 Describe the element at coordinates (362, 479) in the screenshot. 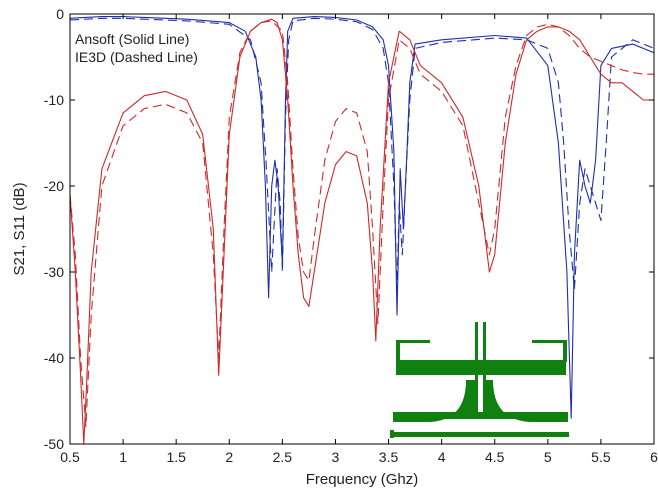

I see `x-axis-label: Frequency (Ghz)` at that location.